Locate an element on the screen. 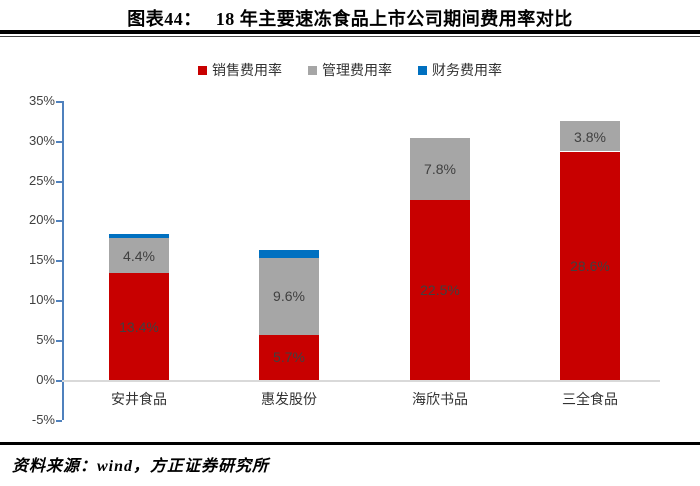 The height and width of the screenshot is (486, 700). bar-value-label: 13.4% is located at coordinates (139, 327).